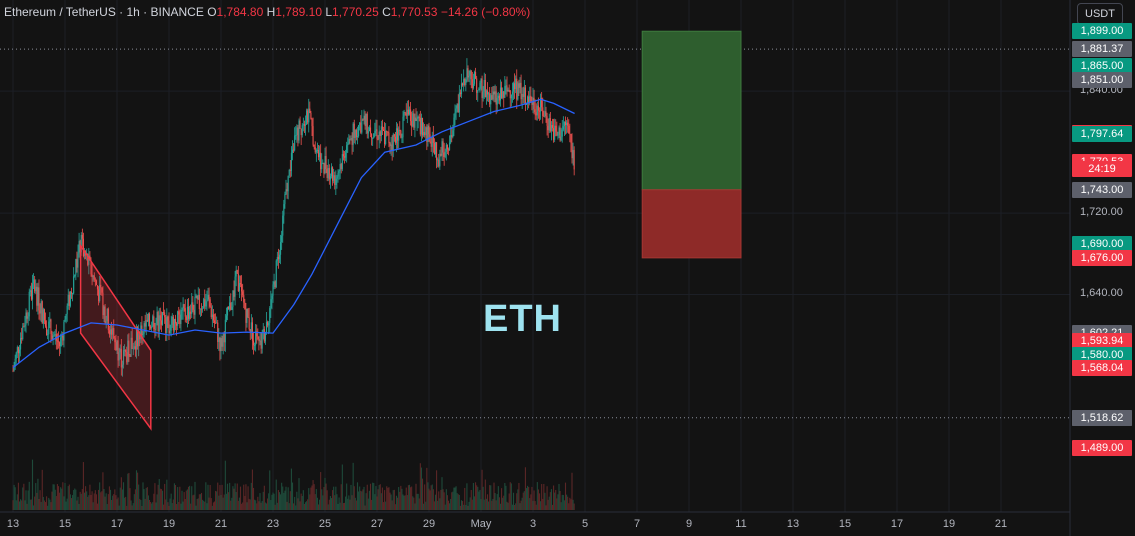 This screenshot has width=1135, height=536. What do you see at coordinates (691, 144) in the screenshot?
I see `long-position-tool` at bounding box center [691, 144].